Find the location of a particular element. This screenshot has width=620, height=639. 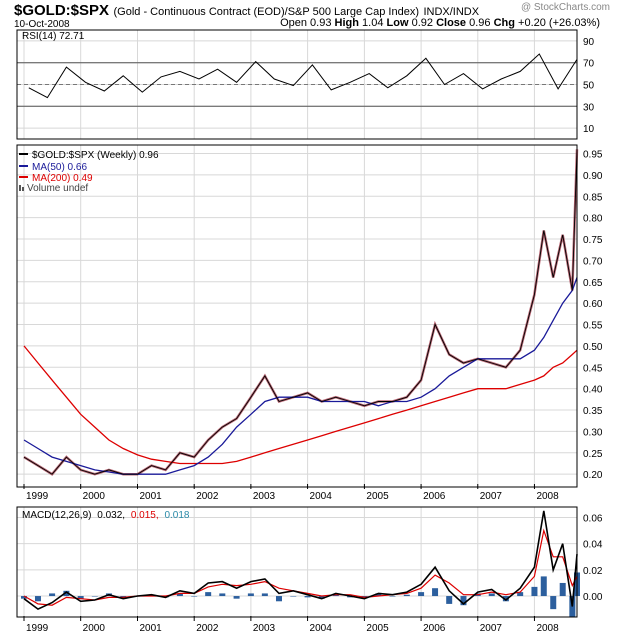

macd-x-axis: 1999 2000 2001 2002 2003 2004 2005 2006 2007 2008 is located at coordinates (291, 625).